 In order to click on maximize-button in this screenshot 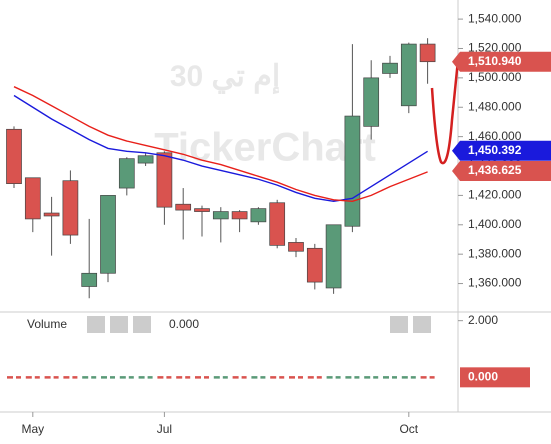, I will do `click(399, 324)`.